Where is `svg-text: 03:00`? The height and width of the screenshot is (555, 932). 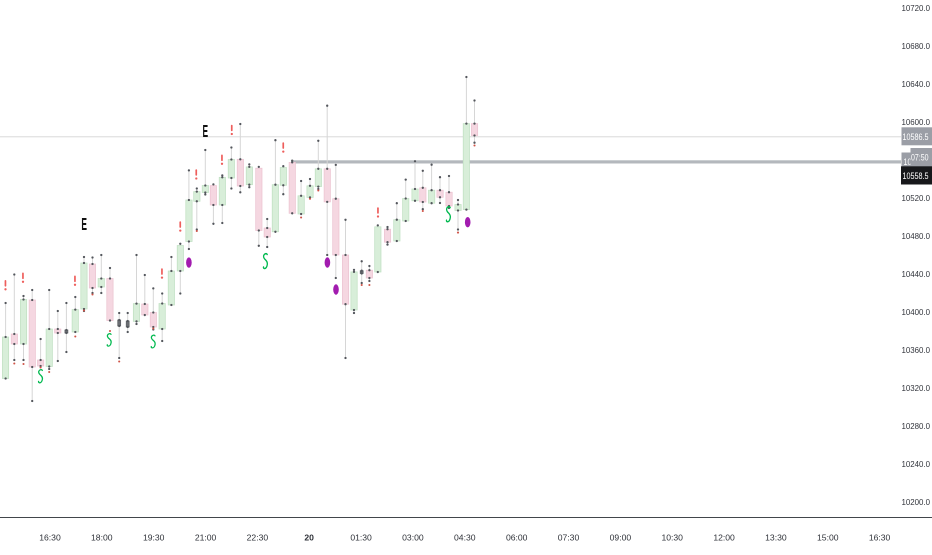
svg-text: 03:00 is located at coordinates (413, 538).